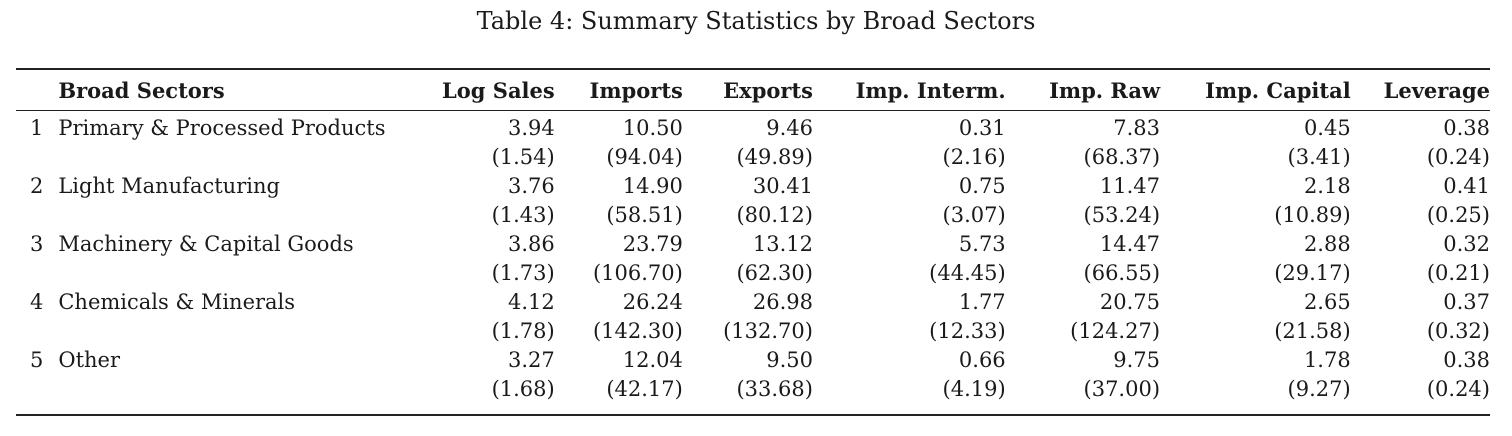  Describe the element at coordinates (523, 157) in the screenshot. I see `sd-log-sales: (1.54)` at that location.